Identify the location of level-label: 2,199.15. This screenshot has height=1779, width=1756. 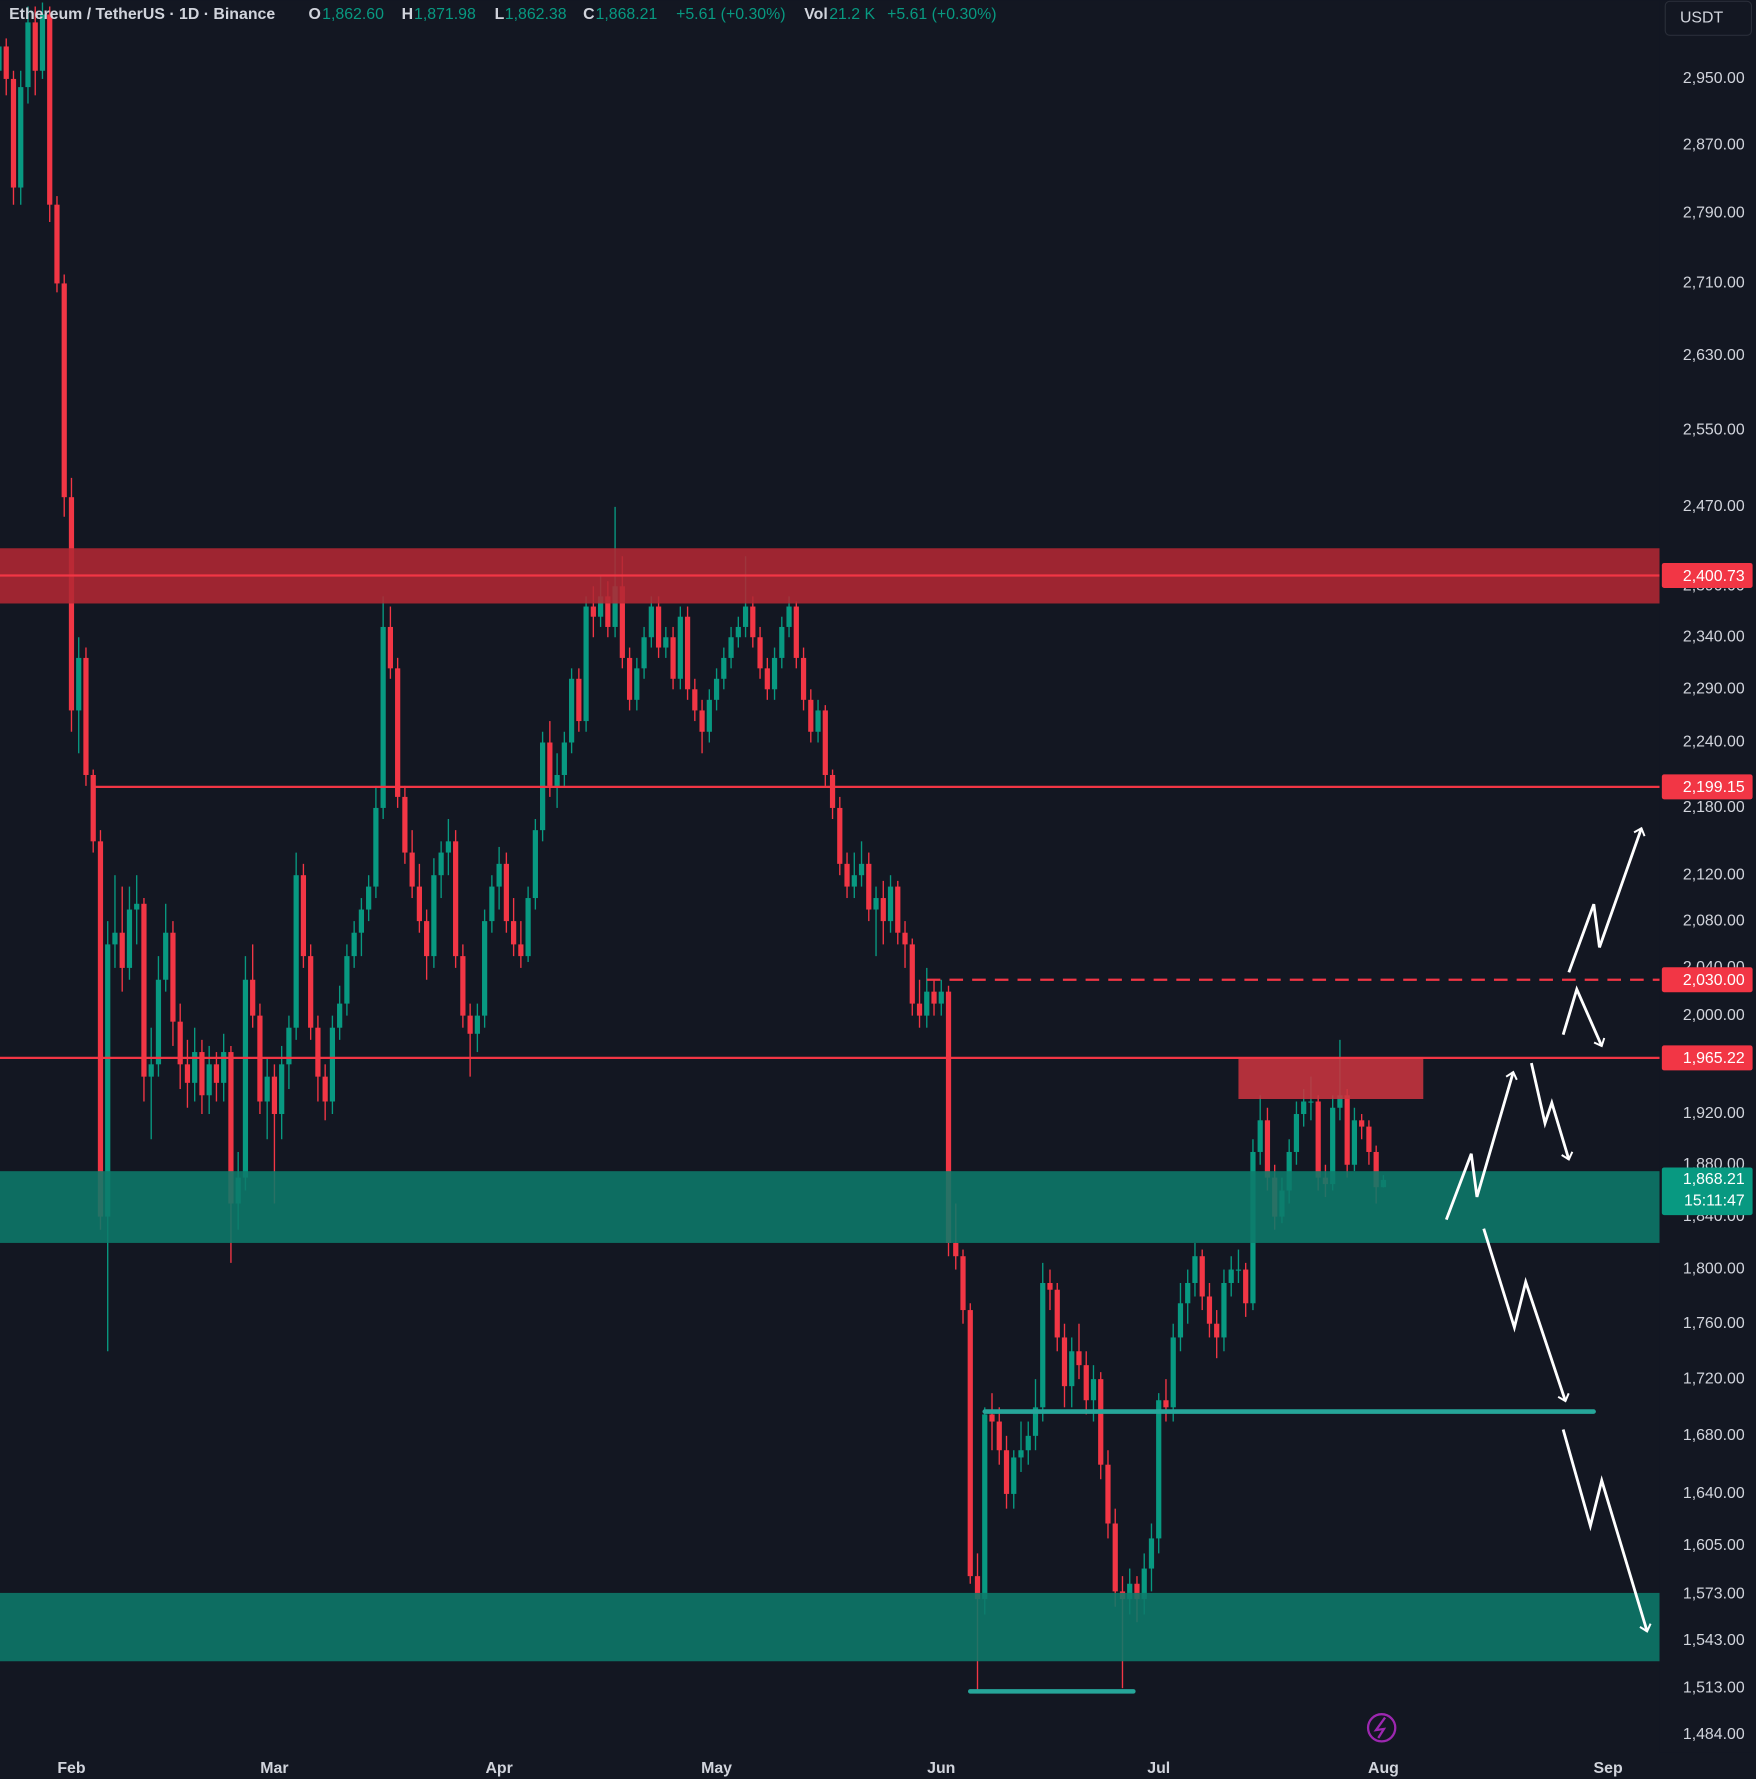
(1714, 787).